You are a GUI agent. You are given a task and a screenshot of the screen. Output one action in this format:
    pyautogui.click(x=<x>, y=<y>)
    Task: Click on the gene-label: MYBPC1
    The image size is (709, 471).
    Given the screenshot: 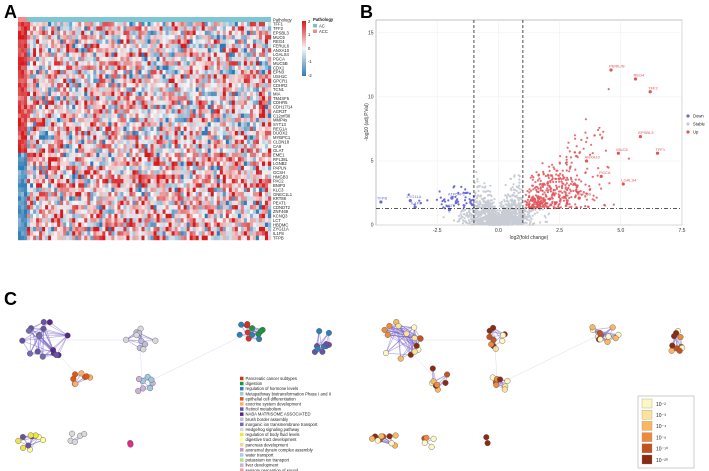 What is the action you would take?
    pyautogui.click(x=282, y=137)
    